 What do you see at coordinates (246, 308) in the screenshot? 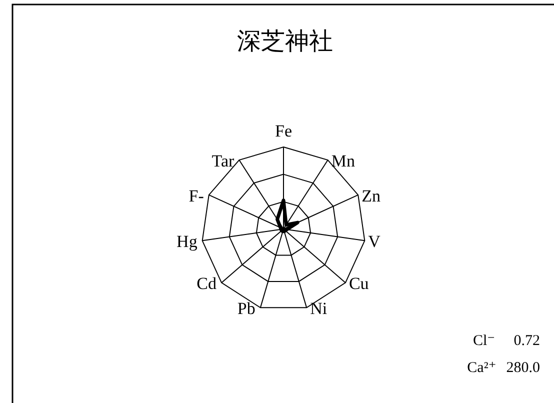
I see `axis-label: Pb` at bounding box center [246, 308].